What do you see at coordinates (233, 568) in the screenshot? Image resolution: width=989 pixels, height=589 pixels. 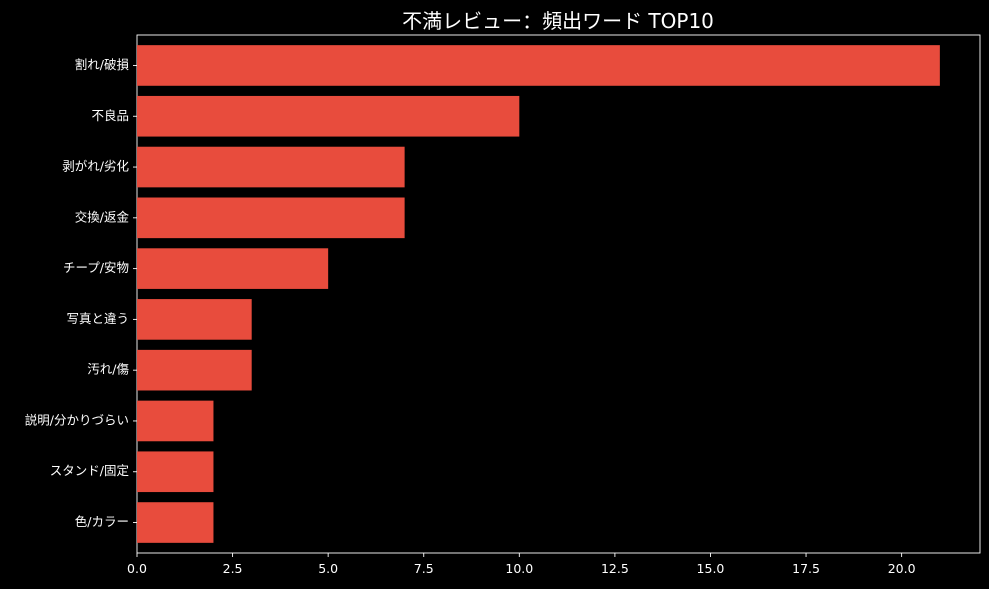 I see `x-tick-label: 2.5` at bounding box center [233, 568].